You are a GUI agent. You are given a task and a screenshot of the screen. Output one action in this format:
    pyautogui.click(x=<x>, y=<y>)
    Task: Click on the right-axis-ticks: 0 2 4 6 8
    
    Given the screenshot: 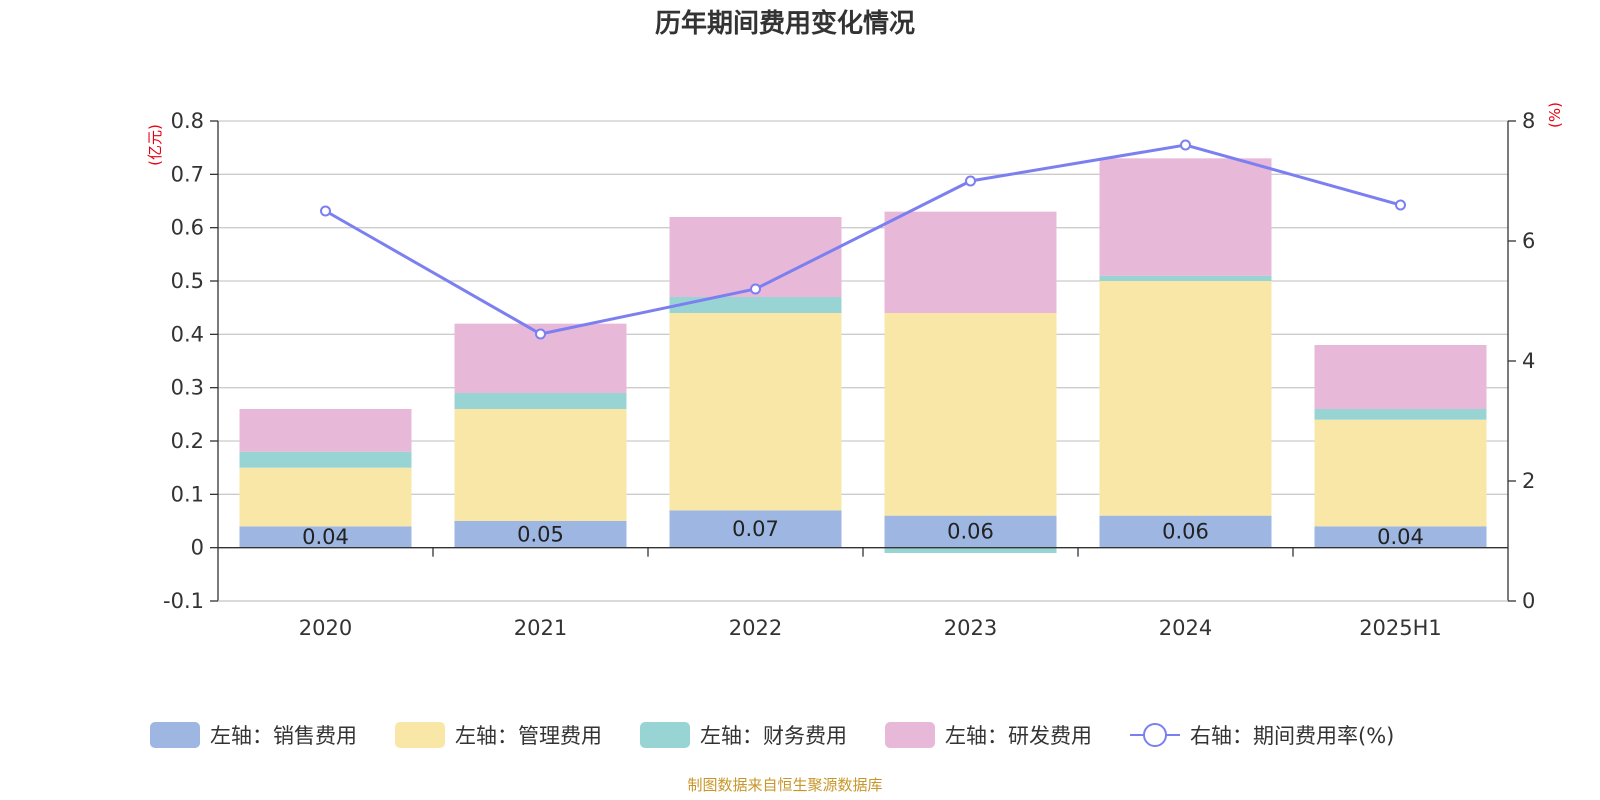 What is the action you would take?
    pyautogui.click(x=1521, y=361)
    